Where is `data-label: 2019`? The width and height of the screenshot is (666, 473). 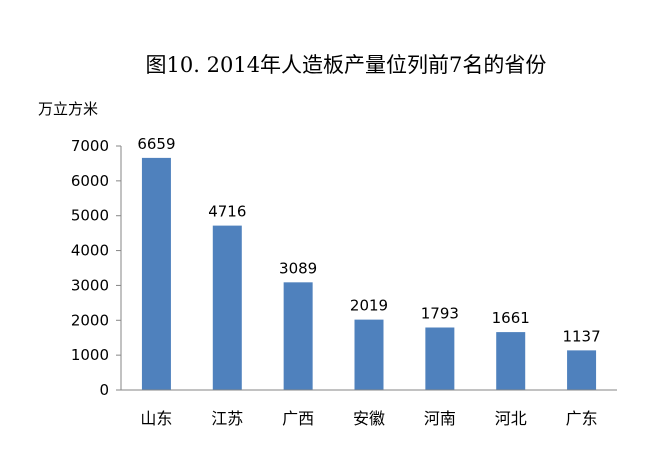 data-label: 2019 is located at coordinates (369, 306).